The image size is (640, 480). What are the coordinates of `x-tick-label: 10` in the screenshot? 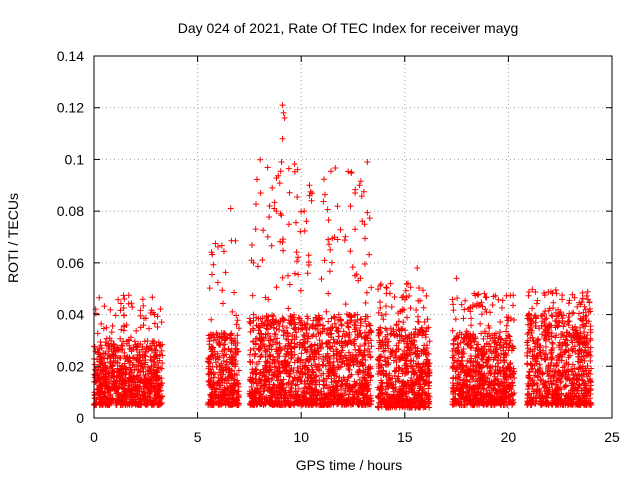 It's located at (301, 437).